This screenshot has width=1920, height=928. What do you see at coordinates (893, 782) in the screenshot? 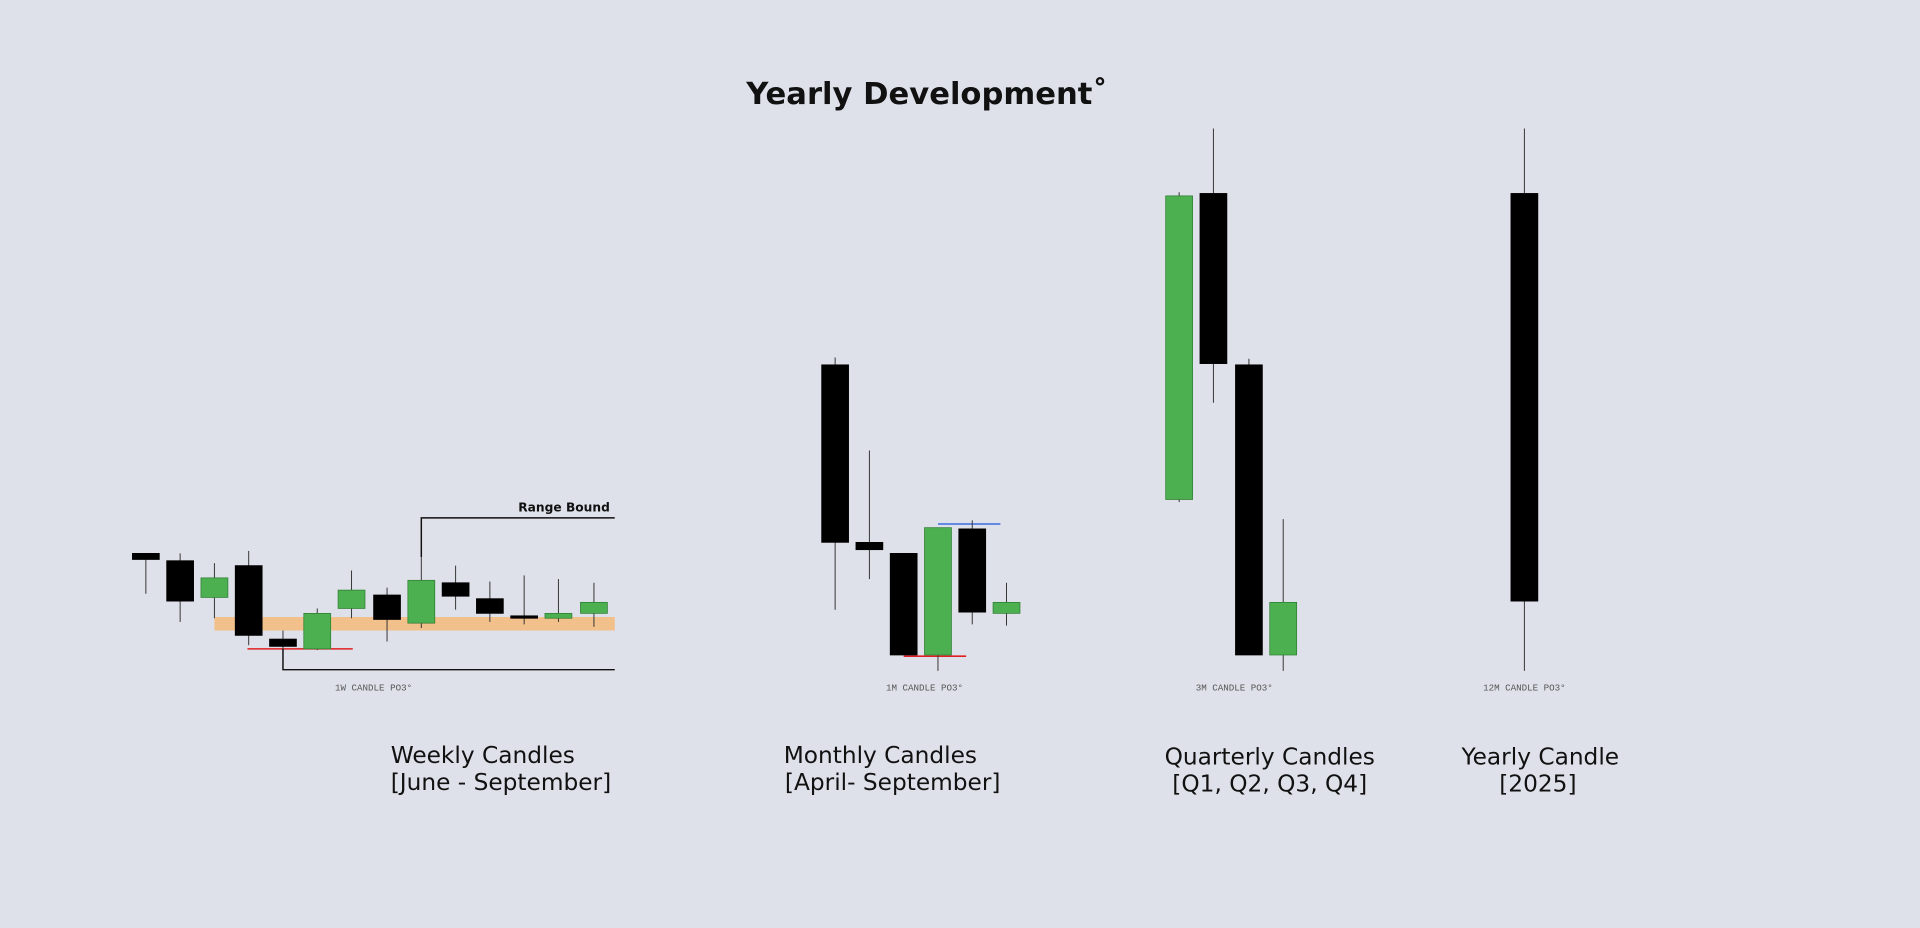
I see `caption: [April- September]` at bounding box center [893, 782].